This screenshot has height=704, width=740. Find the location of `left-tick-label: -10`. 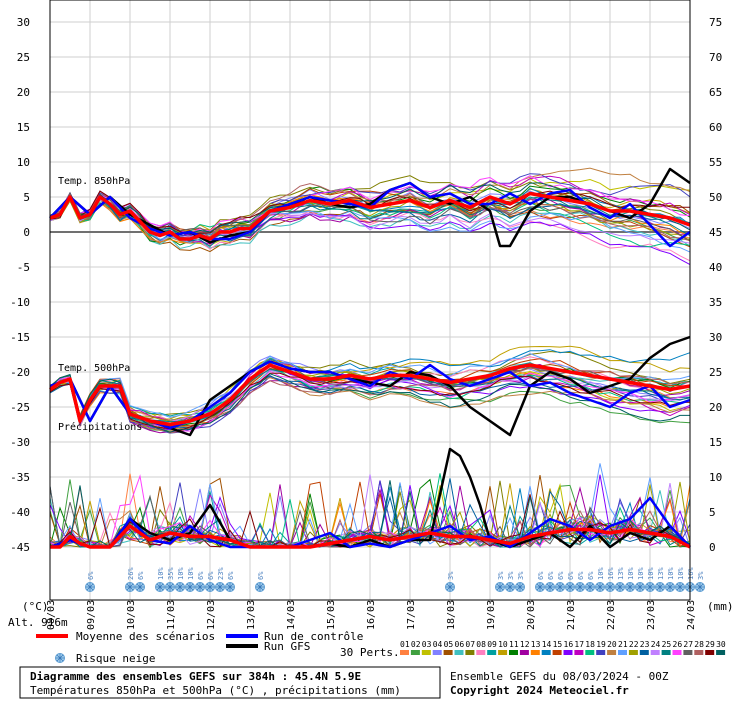

left-tick-label: -10 is located at coordinates (20, 302).